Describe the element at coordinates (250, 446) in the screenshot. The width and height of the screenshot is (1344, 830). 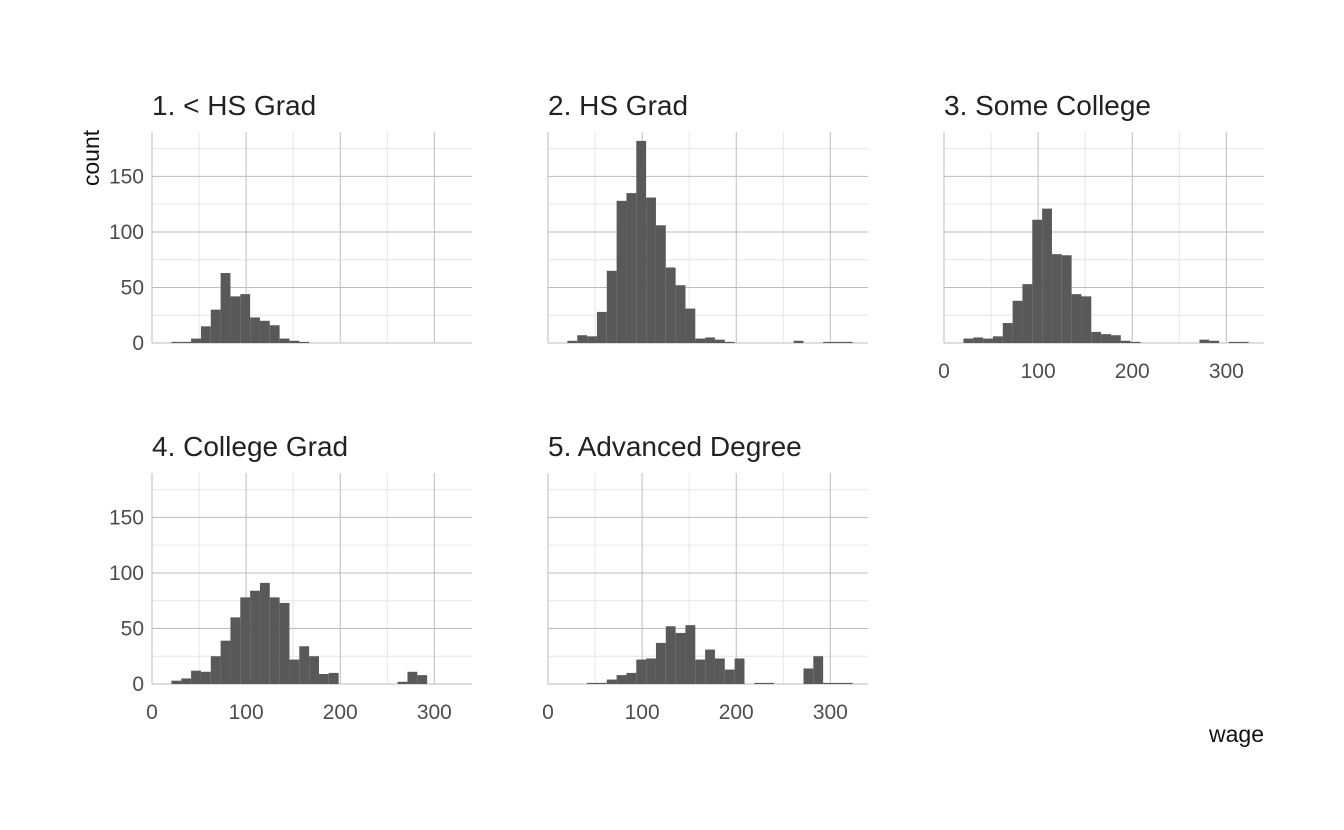
I see `panel-title: 4. College Grad` at that location.